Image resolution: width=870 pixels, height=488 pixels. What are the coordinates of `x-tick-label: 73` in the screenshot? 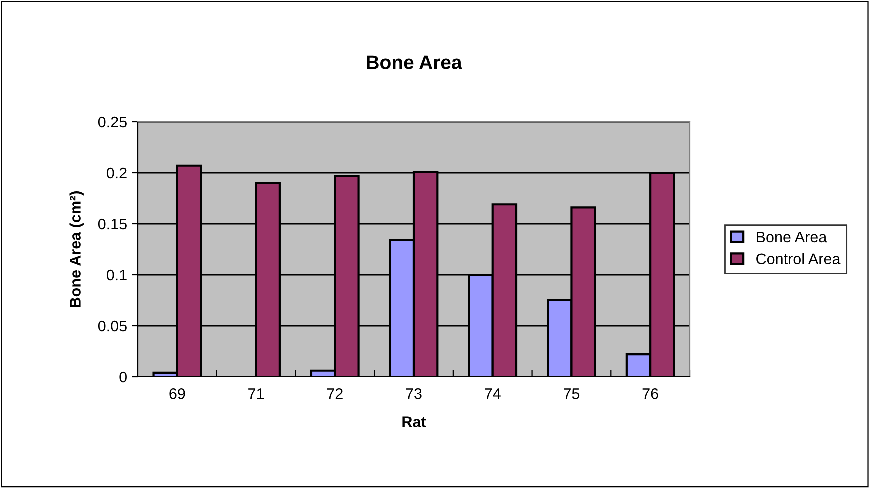 It's located at (414, 394).